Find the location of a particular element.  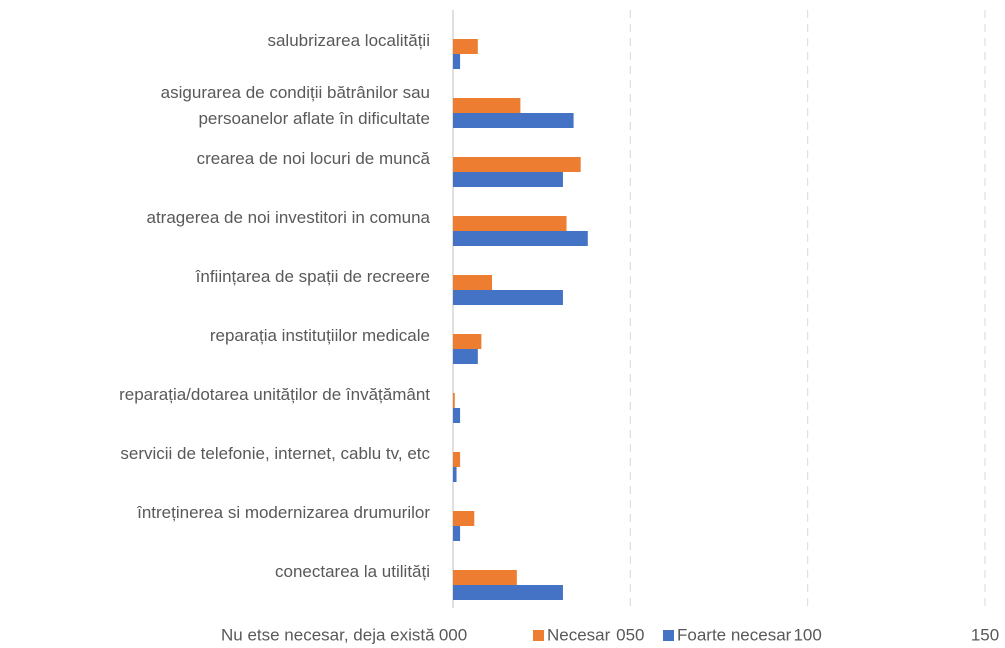

y-tick-label: atragerea de noi investitori in comuna is located at coordinates (289, 217).